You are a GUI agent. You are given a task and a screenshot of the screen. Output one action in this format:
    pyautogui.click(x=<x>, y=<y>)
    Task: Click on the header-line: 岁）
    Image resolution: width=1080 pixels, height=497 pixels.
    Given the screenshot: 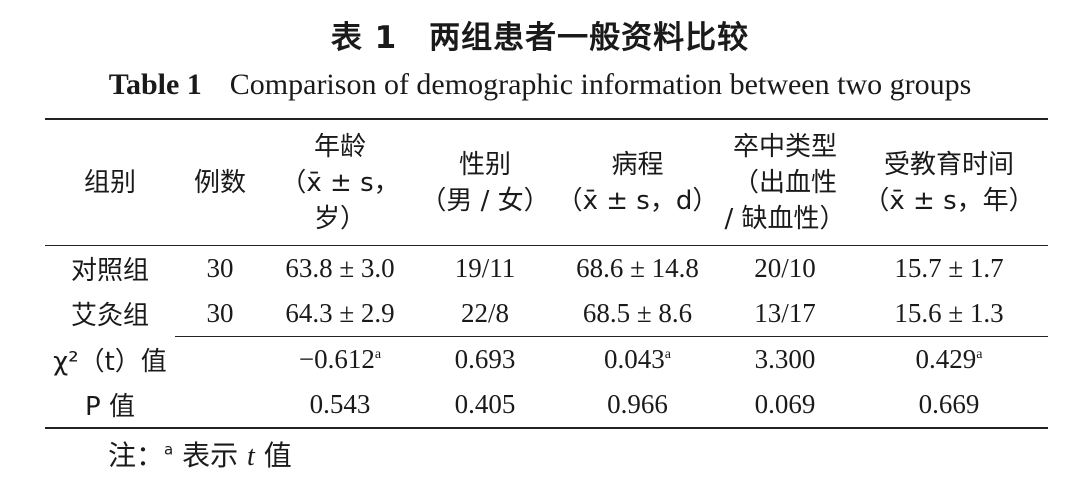 What is the action you would take?
    pyautogui.click(x=339, y=218)
    